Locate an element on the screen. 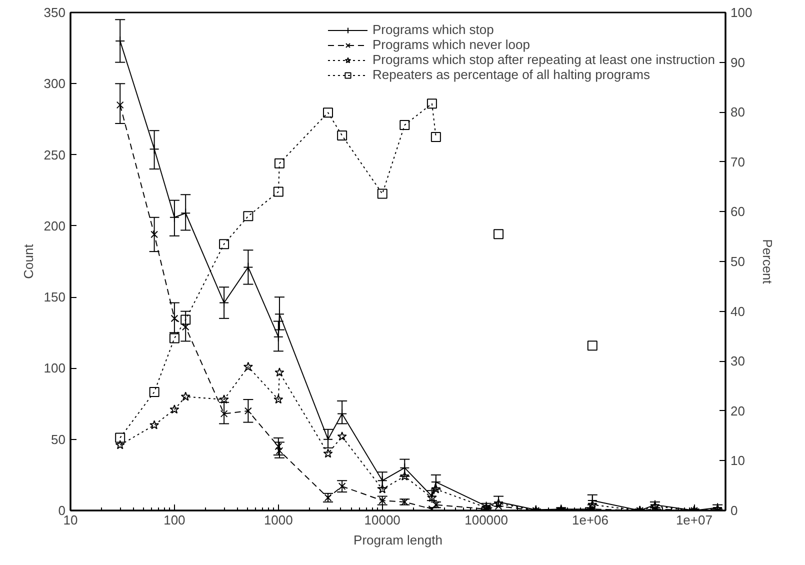  y2-tick-label: 100 is located at coordinates (741, 12).